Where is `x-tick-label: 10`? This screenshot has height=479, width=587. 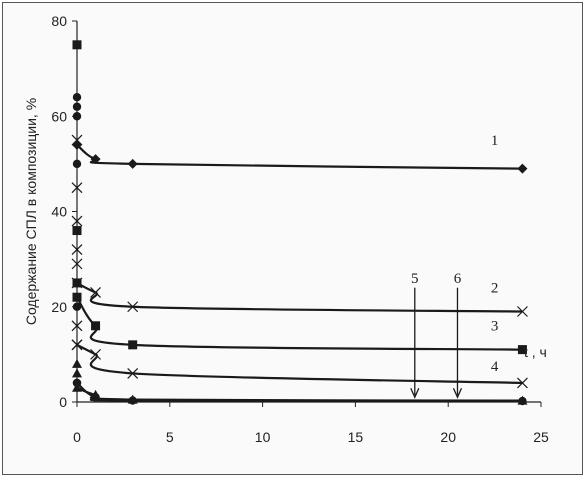 x-tick-label: 10 is located at coordinates (263, 437).